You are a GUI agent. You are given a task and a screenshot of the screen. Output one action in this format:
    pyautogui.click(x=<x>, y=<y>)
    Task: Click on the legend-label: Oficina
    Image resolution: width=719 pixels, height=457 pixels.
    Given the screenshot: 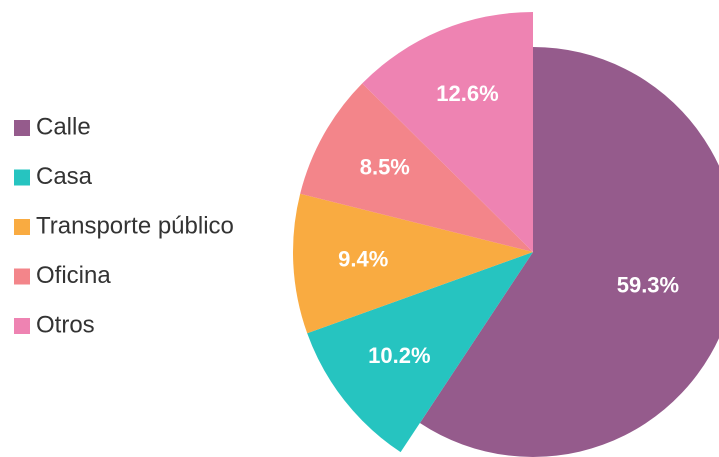 What is the action you would take?
    pyautogui.click(x=73, y=275)
    